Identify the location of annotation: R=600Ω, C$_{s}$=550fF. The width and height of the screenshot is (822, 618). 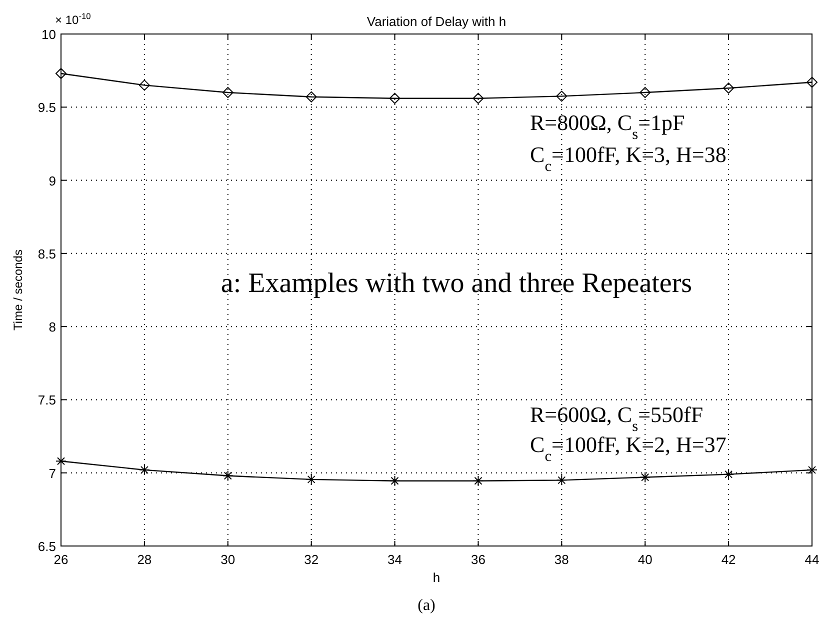
(617, 418).